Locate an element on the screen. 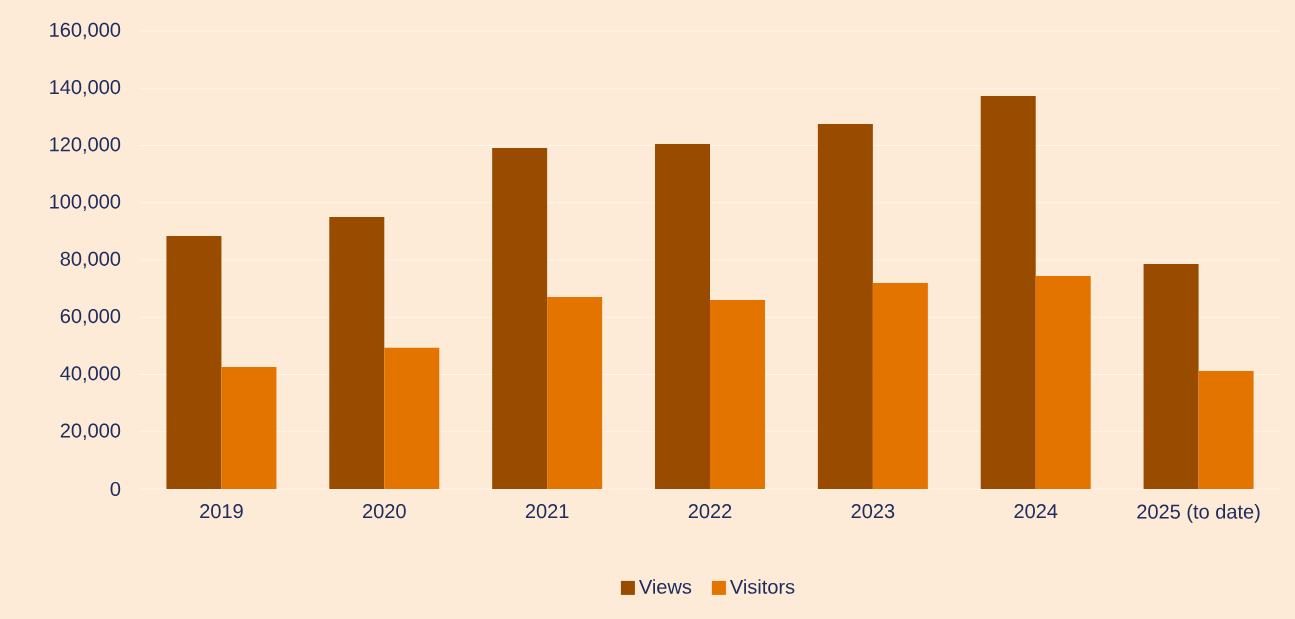 This screenshot has width=1295, height=619. y-tick-label: 160,000 is located at coordinates (85, 31).